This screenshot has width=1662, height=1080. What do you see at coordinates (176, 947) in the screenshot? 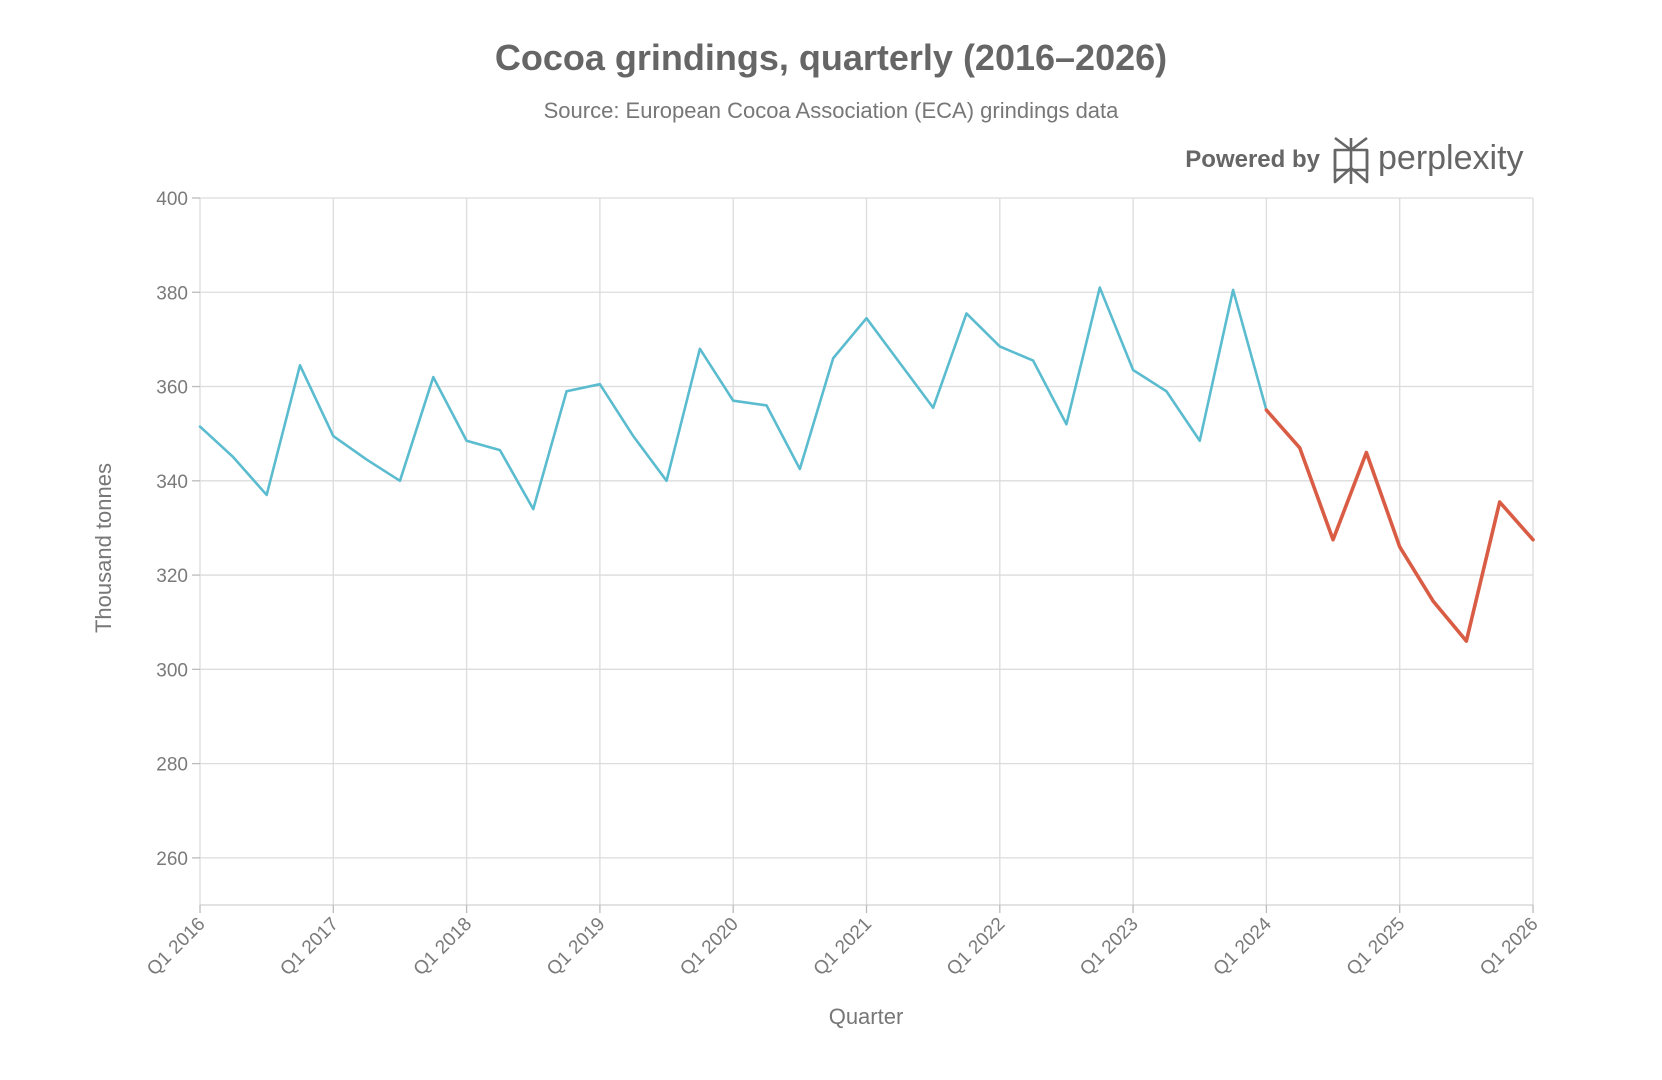
I see `x-tick-label: Q1 2016` at bounding box center [176, 947].